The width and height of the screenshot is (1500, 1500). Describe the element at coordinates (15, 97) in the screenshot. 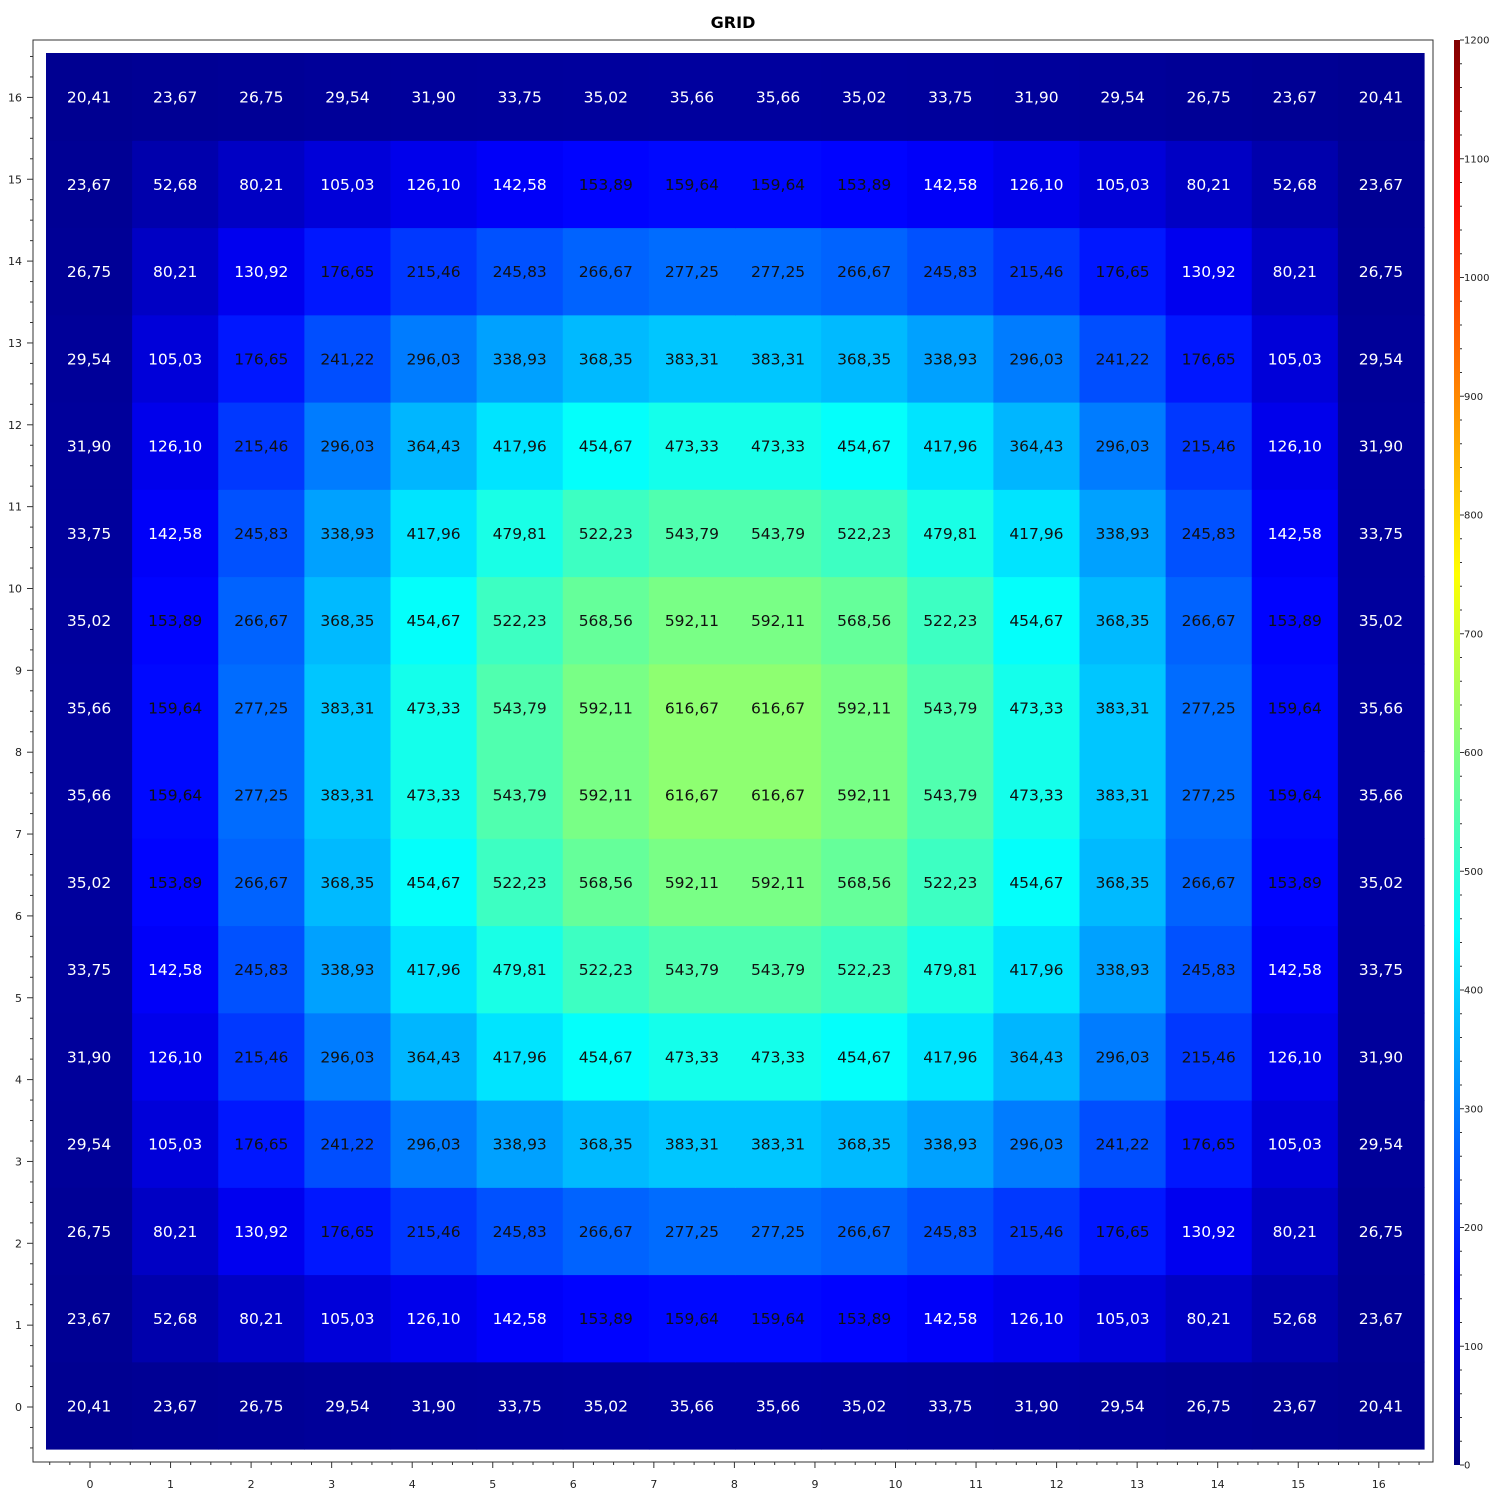

I see `y-tick-label: 16` at that location.